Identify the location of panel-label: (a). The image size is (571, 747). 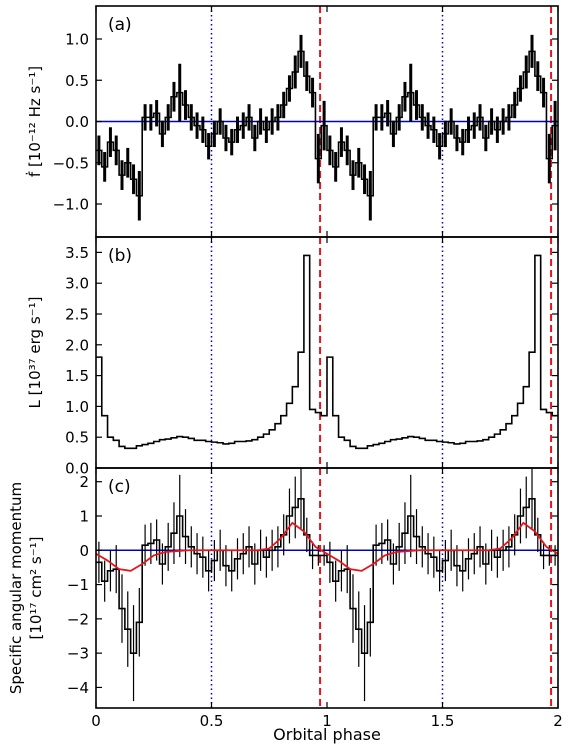
(120, 25).